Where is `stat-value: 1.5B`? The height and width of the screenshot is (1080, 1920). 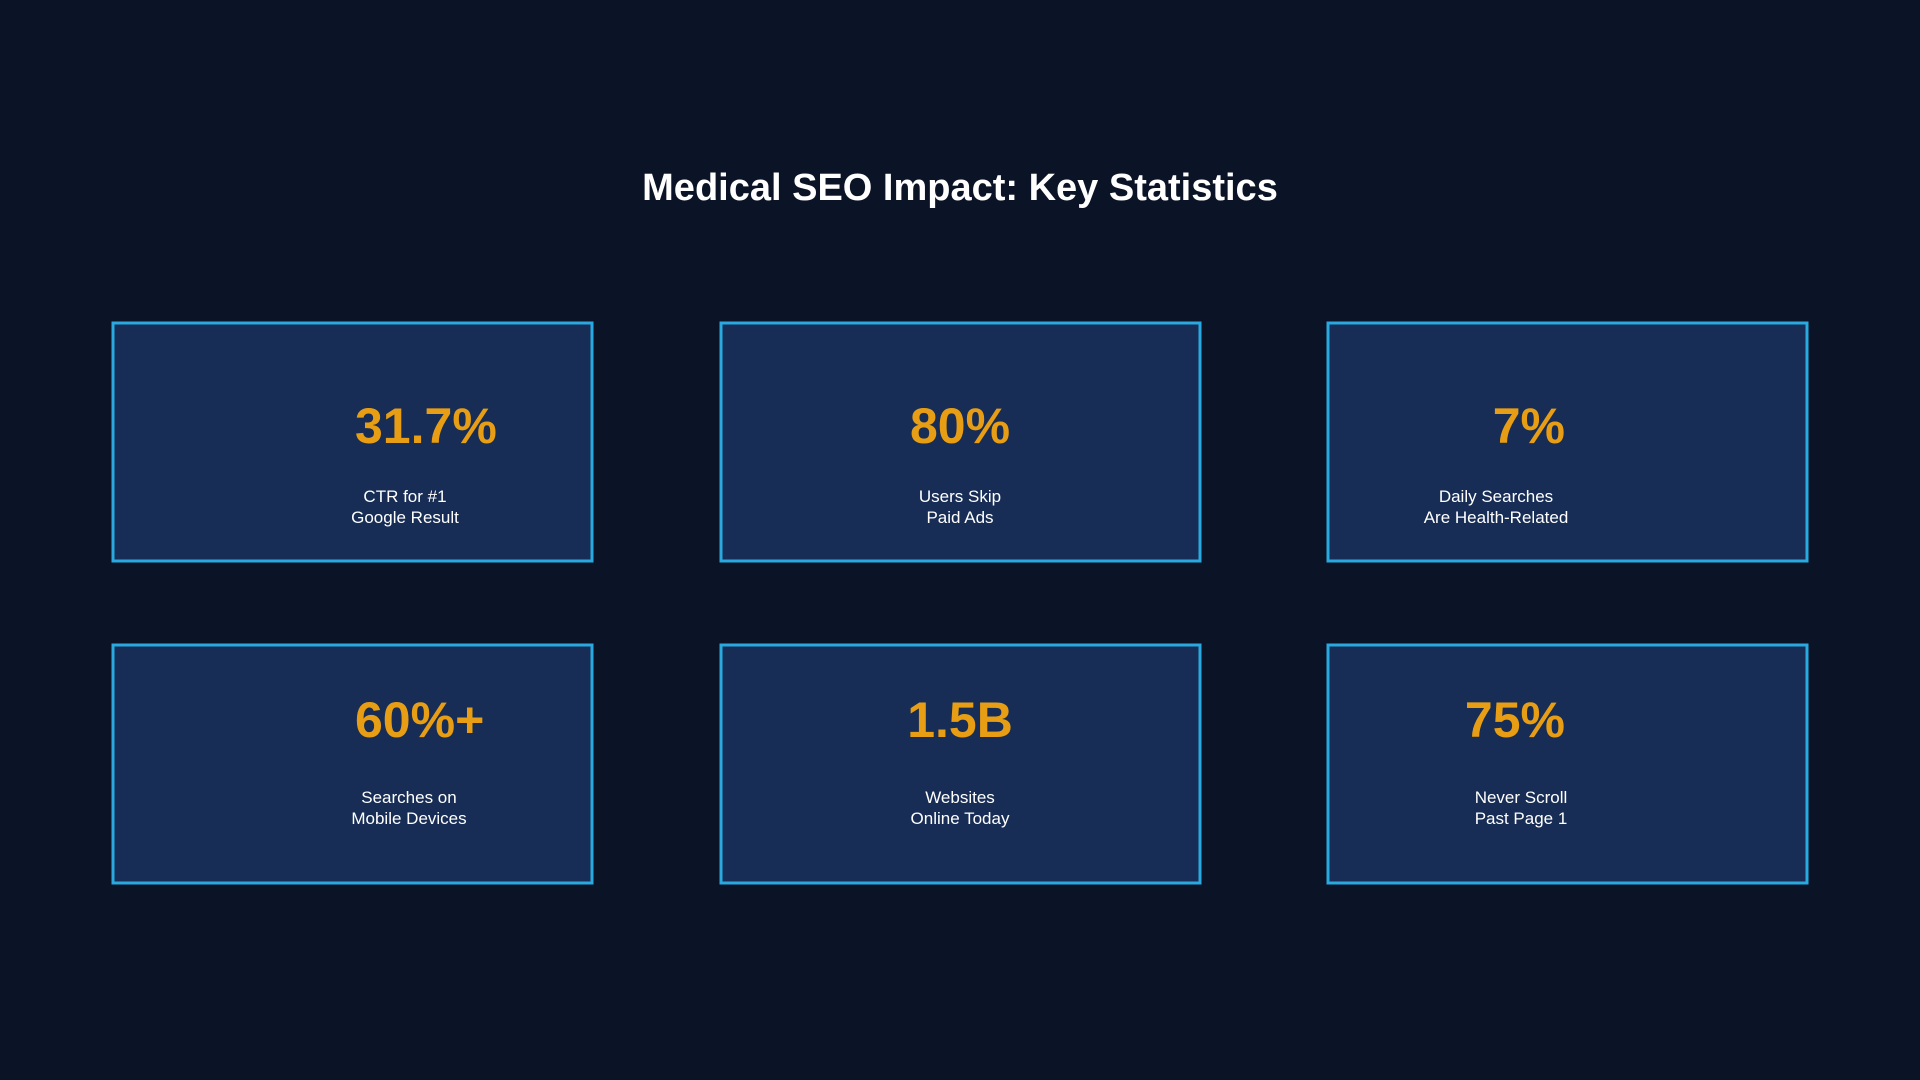
stat-value: 1.5B is located at coordinates (960, 720).